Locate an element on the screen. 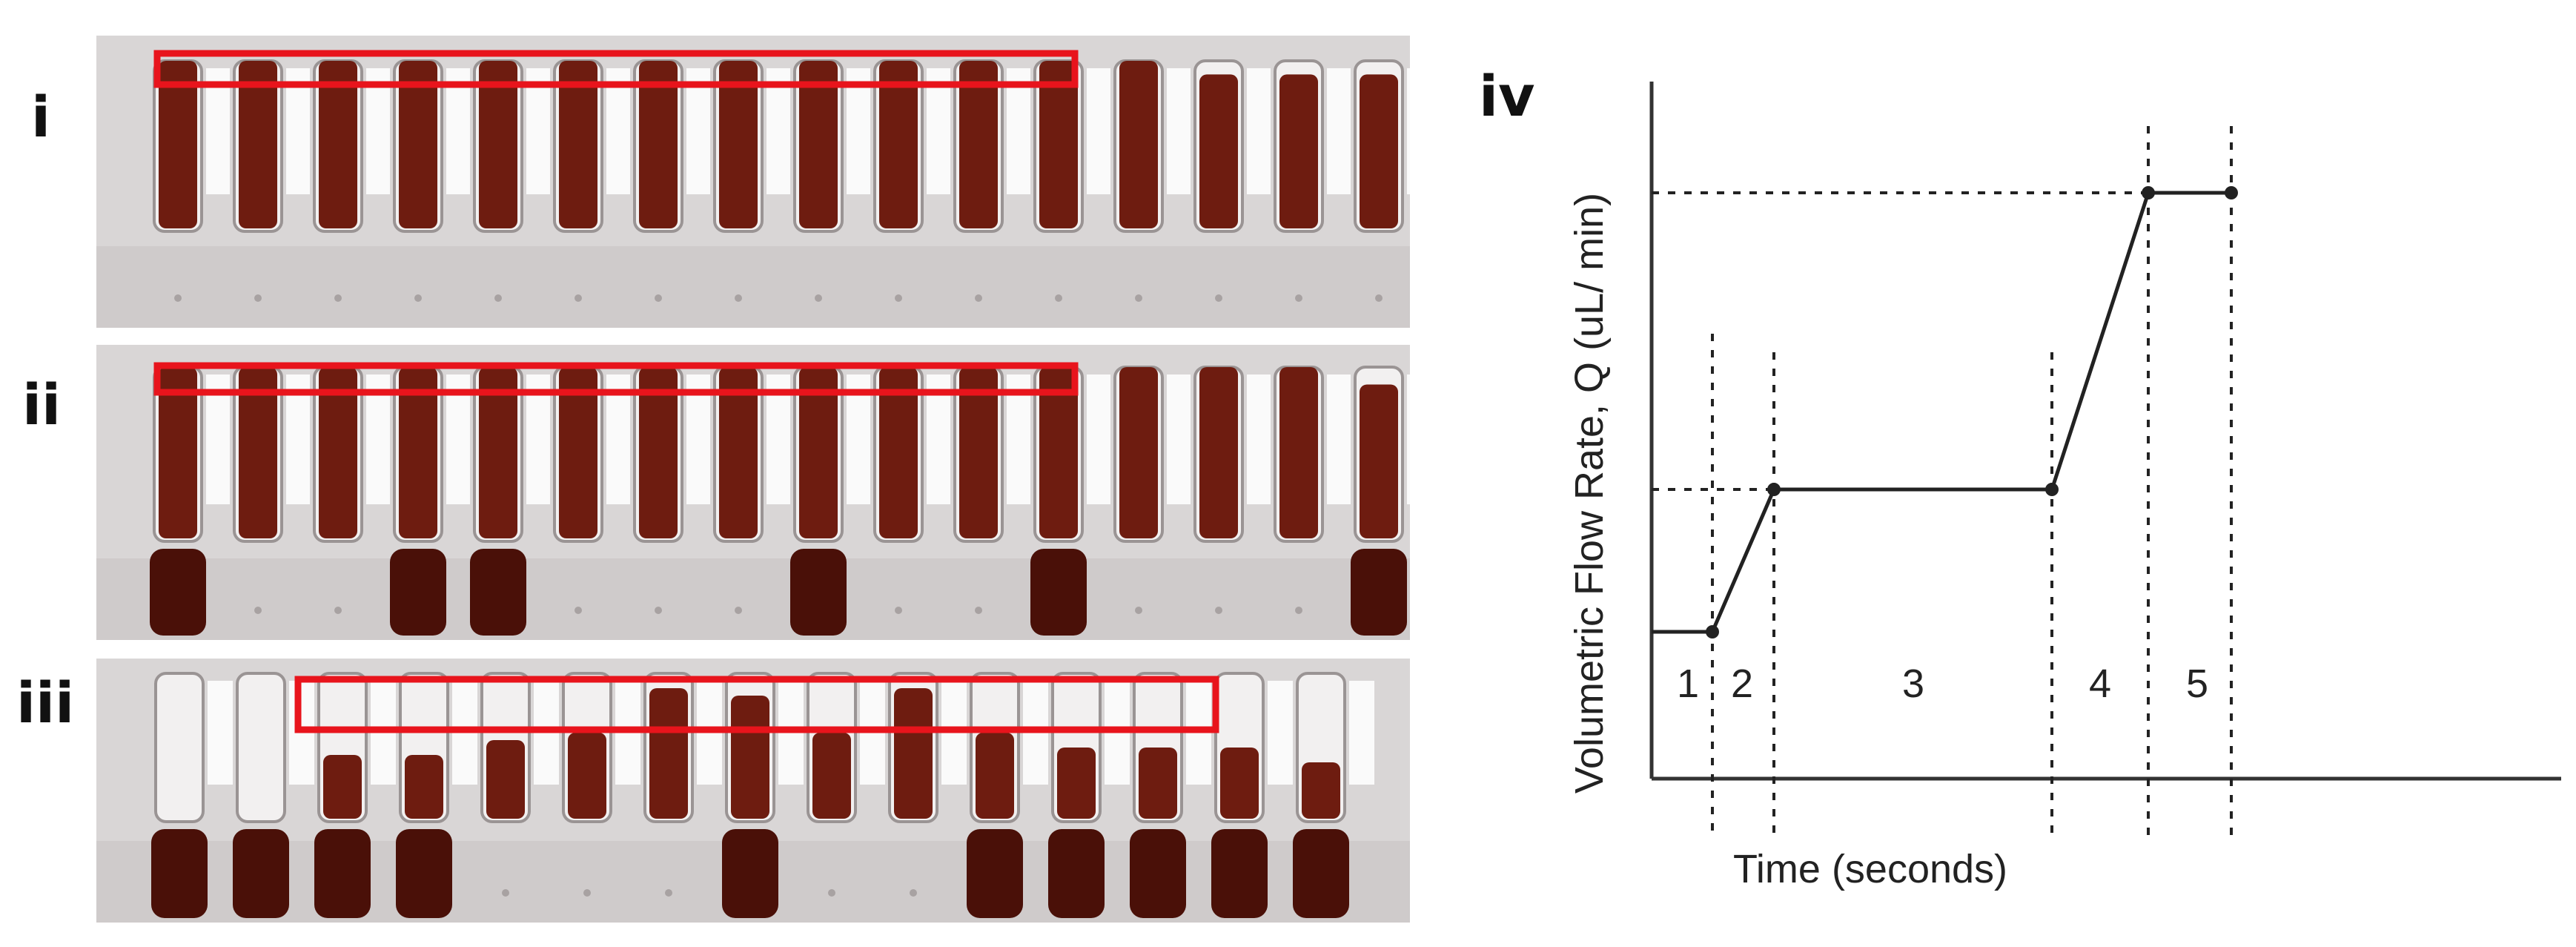 The height and width of the screenshot is (947, 2576). highlight-box-iii is located at coordinates (756, 705).